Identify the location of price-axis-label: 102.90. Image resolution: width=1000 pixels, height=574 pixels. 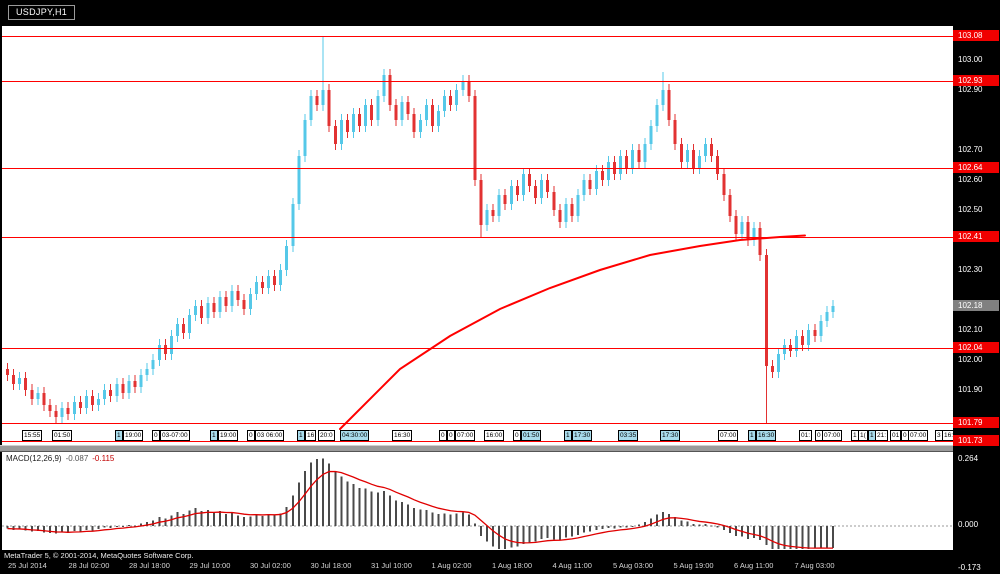
(970, 89).